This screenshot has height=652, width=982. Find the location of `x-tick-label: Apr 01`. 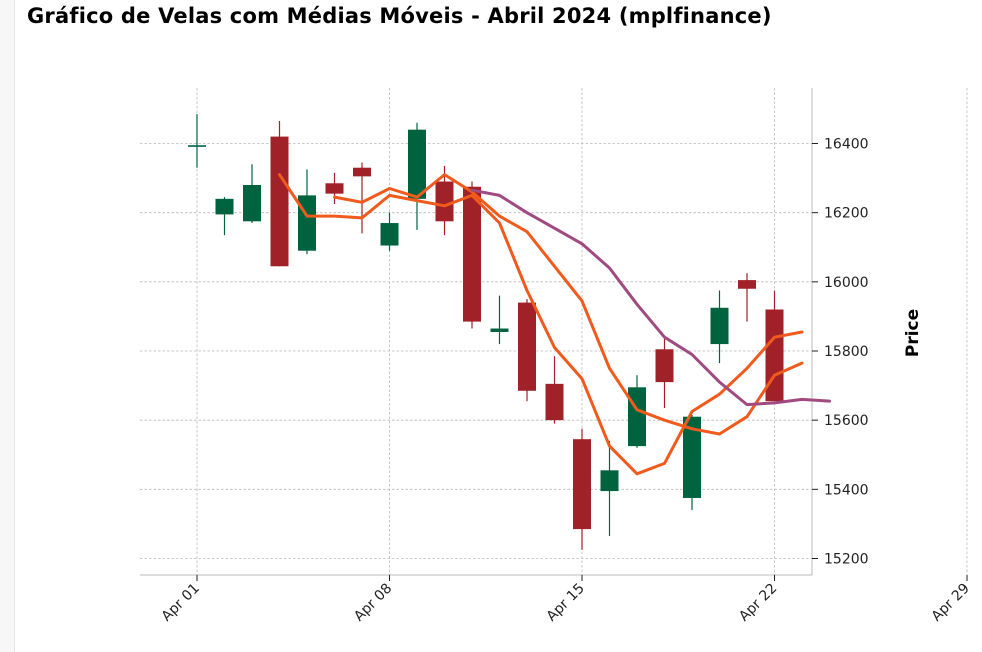

x-tick-label: Apr 01 is located at coordinates (181, 603).